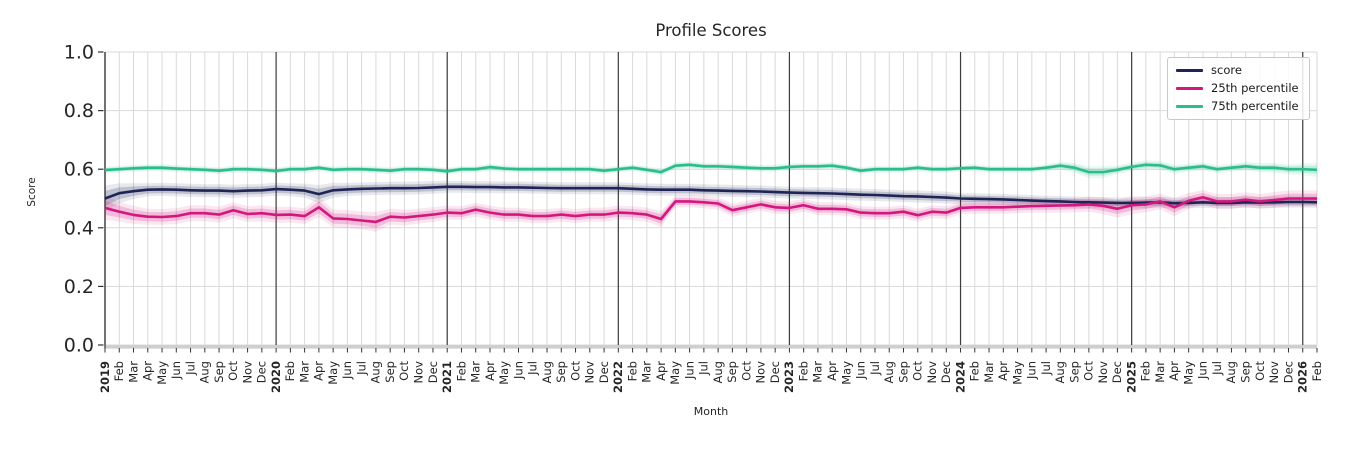  I want to click on series-line-25th-percentile, so click(710, 210).